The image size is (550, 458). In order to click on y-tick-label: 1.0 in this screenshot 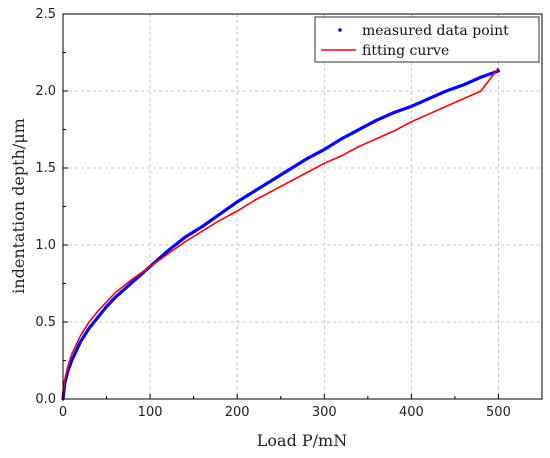, I will do `click(45, 245)`.